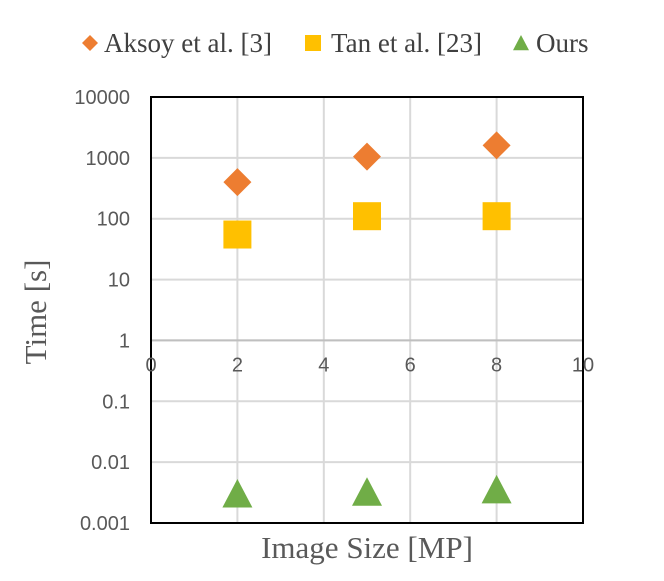 The width and height of the screenshot is (664, 581). Describe the element at coordinates (583, 365) in the screenshot. I see `x-tick-label: 10` at that location.